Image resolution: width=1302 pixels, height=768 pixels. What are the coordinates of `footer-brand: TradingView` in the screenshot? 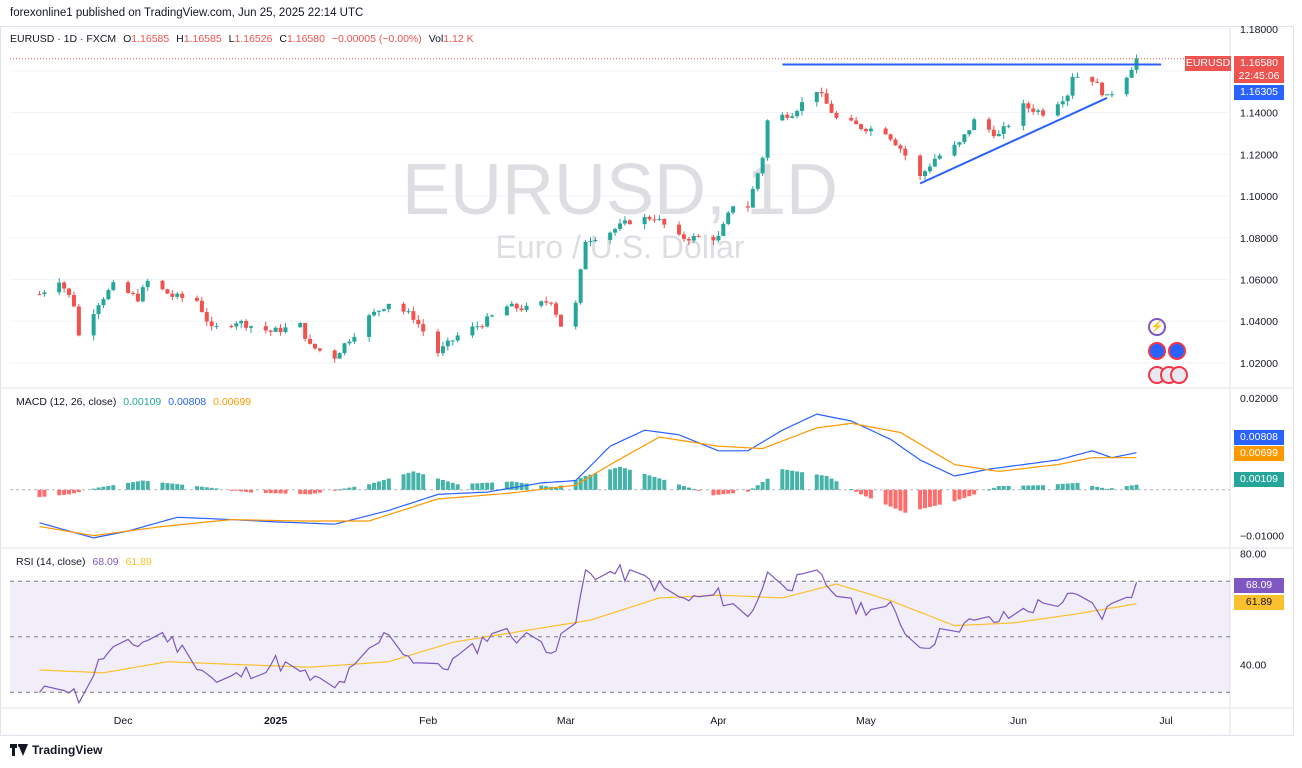 It's located at (56, 750).